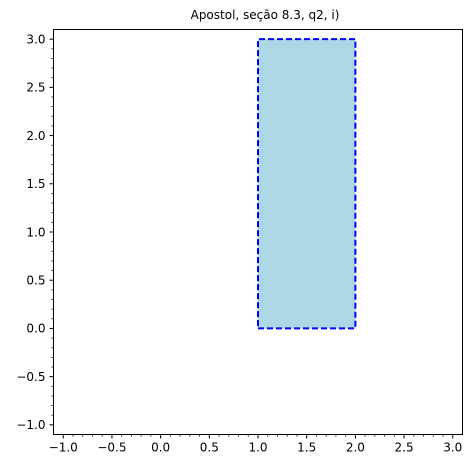  I want to click on y-tick-label: 1.0, so click(35, 232).